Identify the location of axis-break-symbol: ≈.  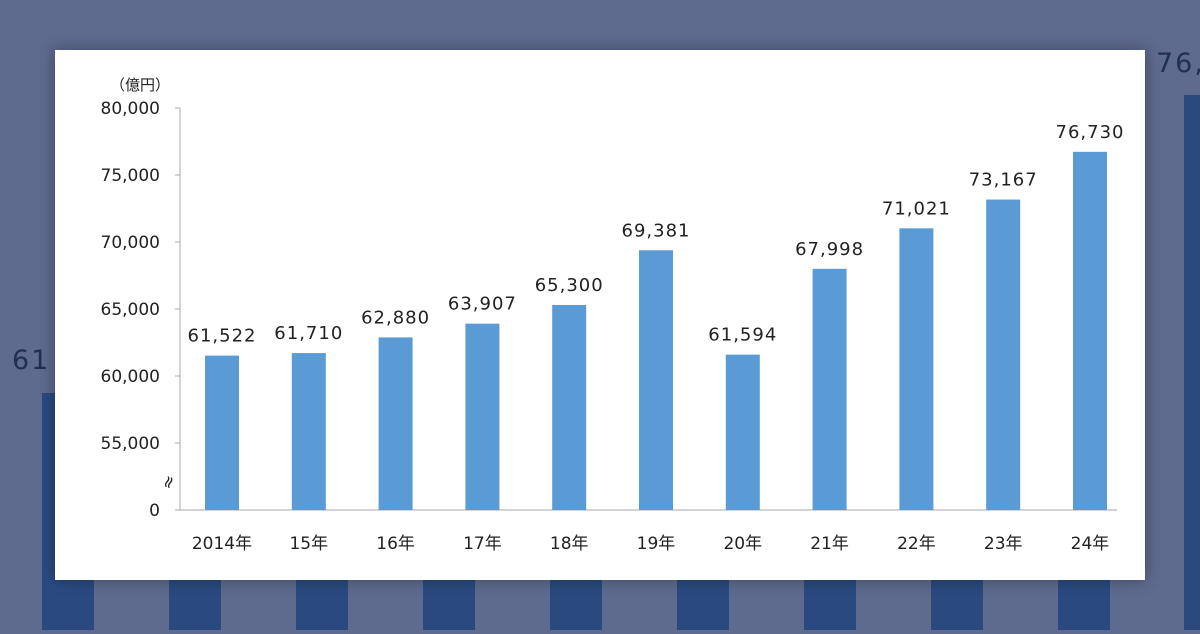
(169, 482).